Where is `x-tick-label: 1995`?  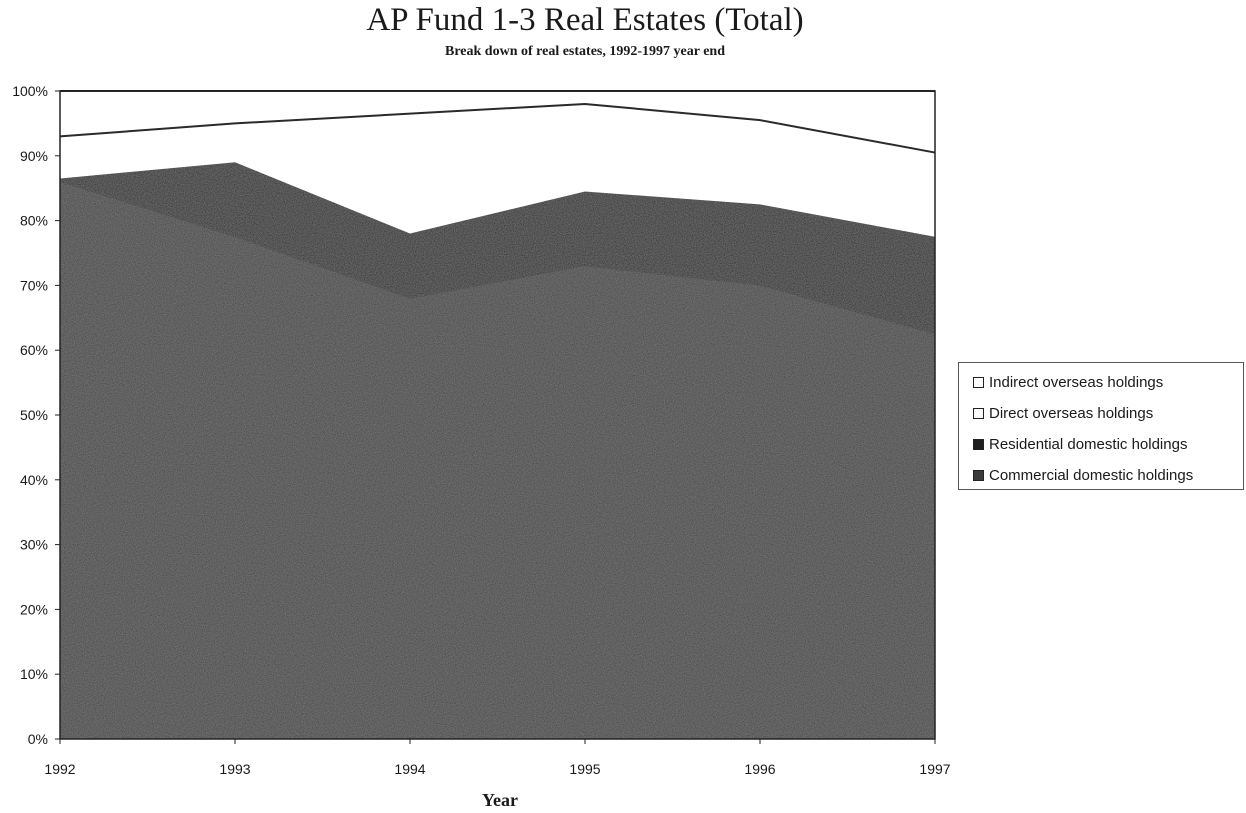
x-tick-label: 1995 is located at coordinates (584, 769).